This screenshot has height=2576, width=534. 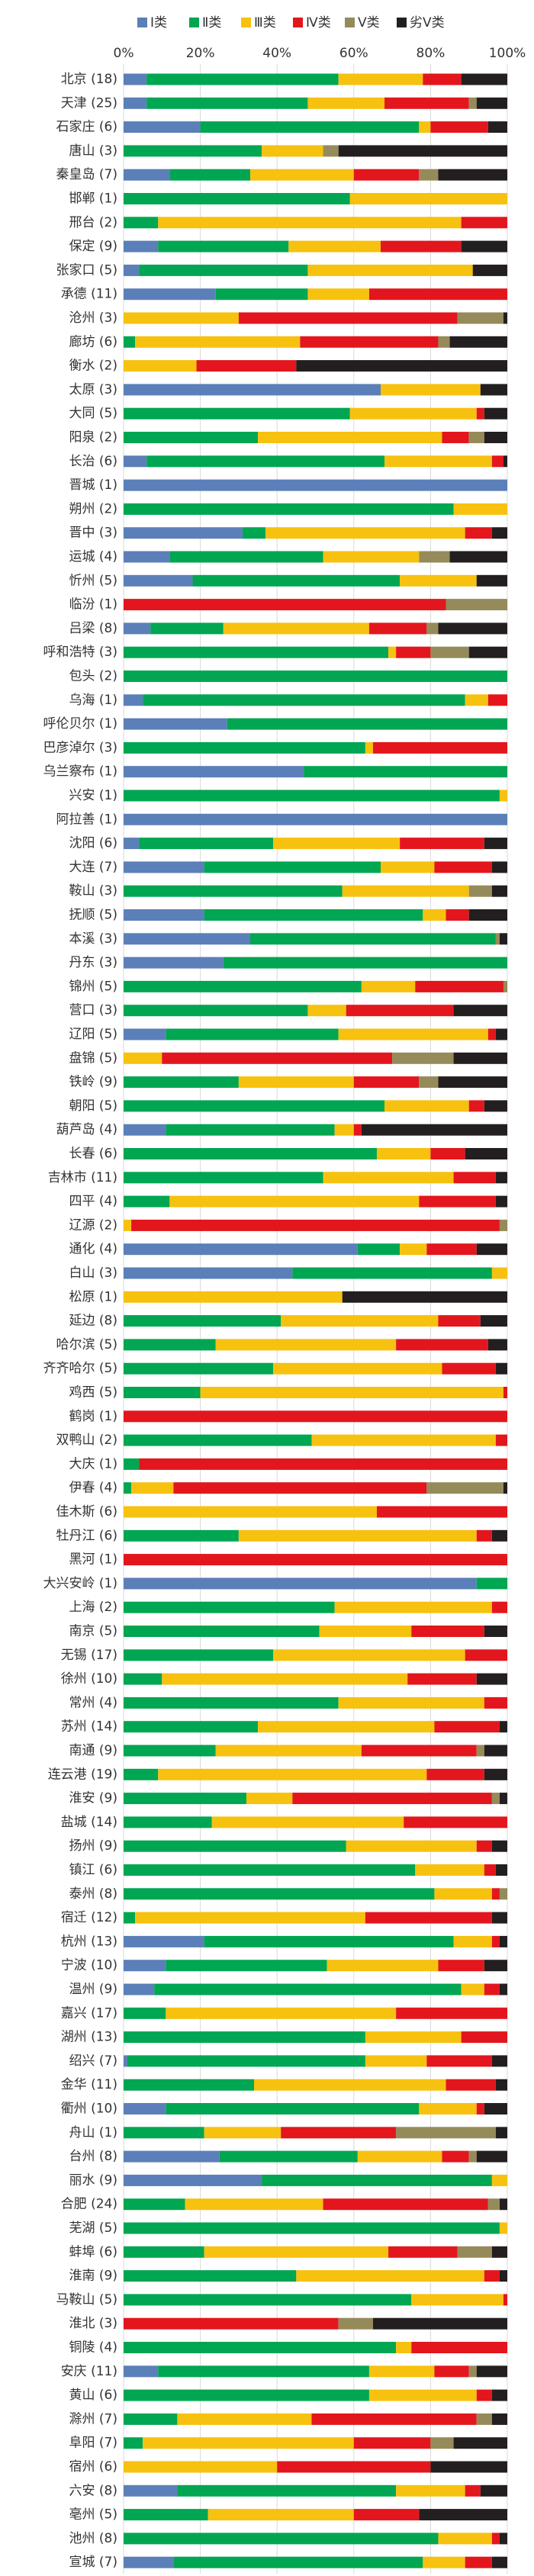 I want to click on y-tick-label: 南通 (9), so click(x=93, y=1750).